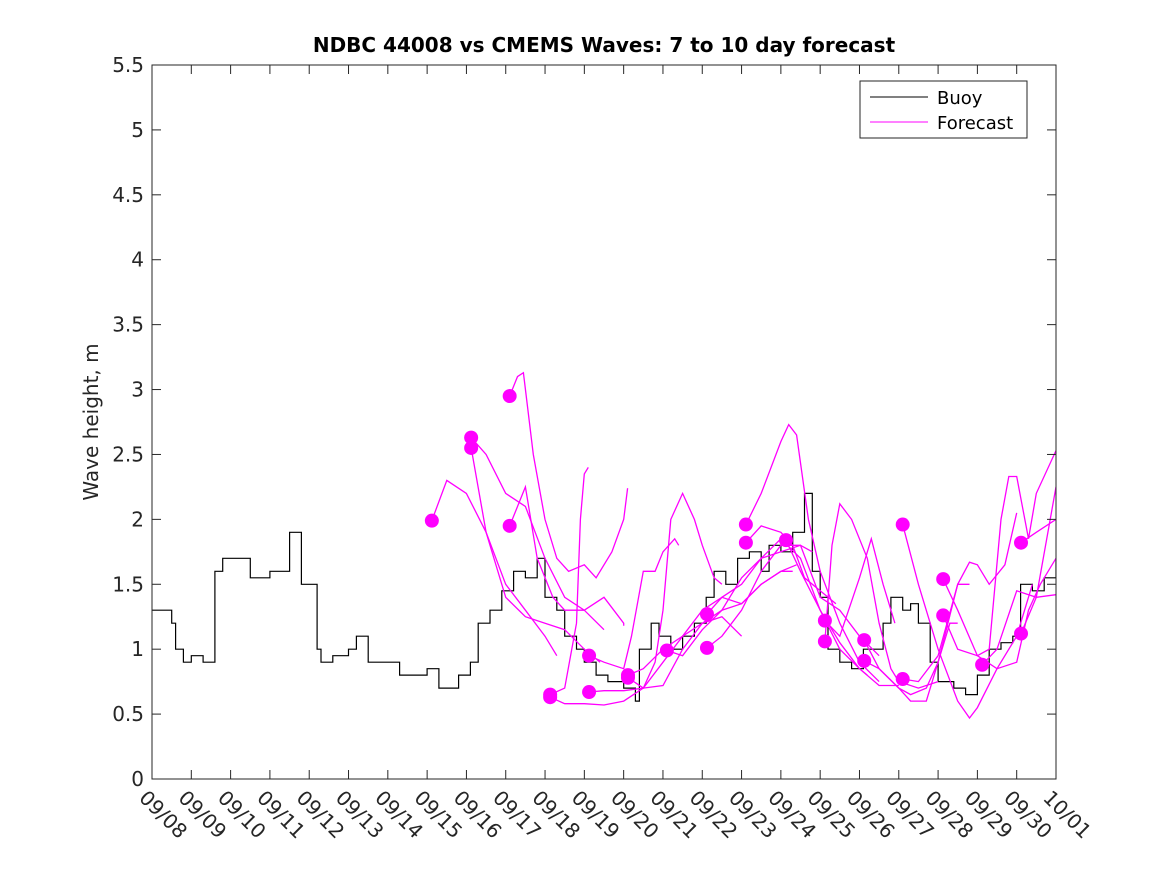  I want to click on legend: Buoy Forecast, so click(943, 109).